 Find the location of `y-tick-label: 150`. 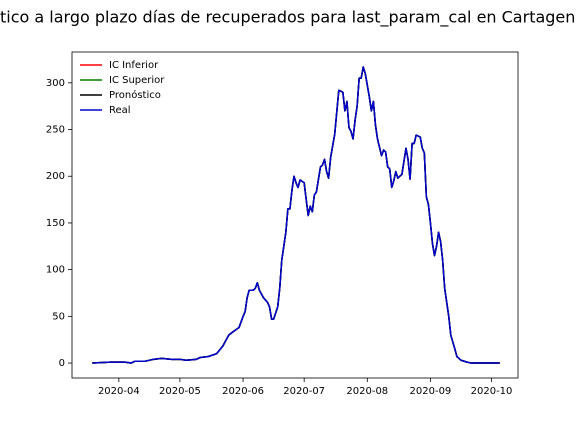

y-tick-label: 150 is located at coordinates (55, 223).